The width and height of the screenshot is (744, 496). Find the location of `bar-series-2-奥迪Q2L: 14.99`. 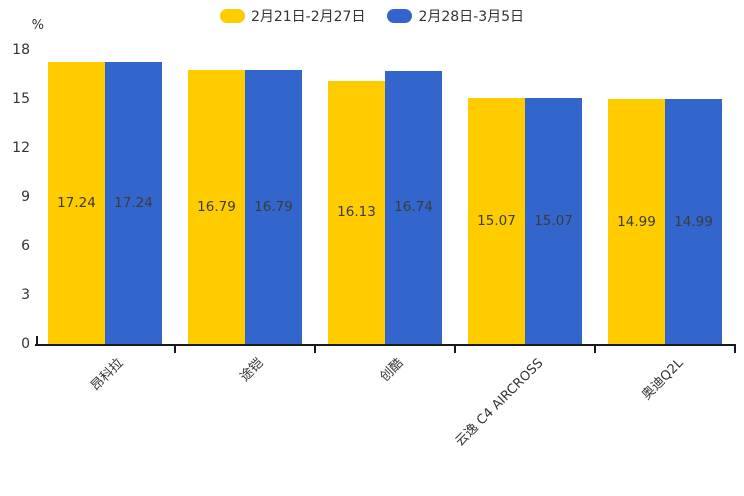

bar-series-2-奥迪Q2L: 14.99 is located at coordinates (693, 221).